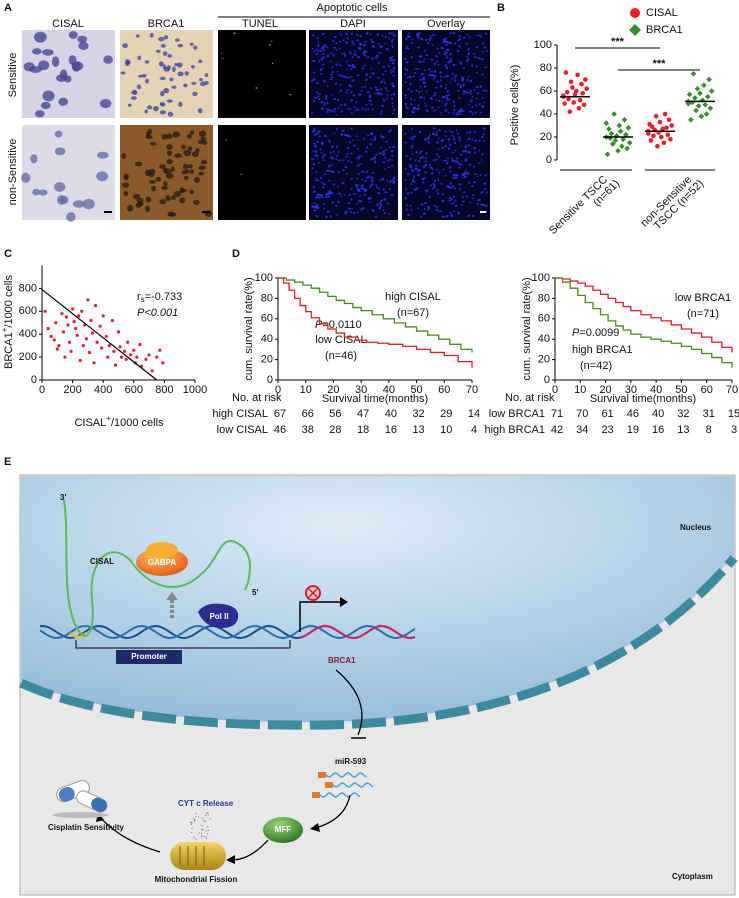  Describe the element at coordinates (162, 550) in the screenshot. I see `gabpa` at that location.